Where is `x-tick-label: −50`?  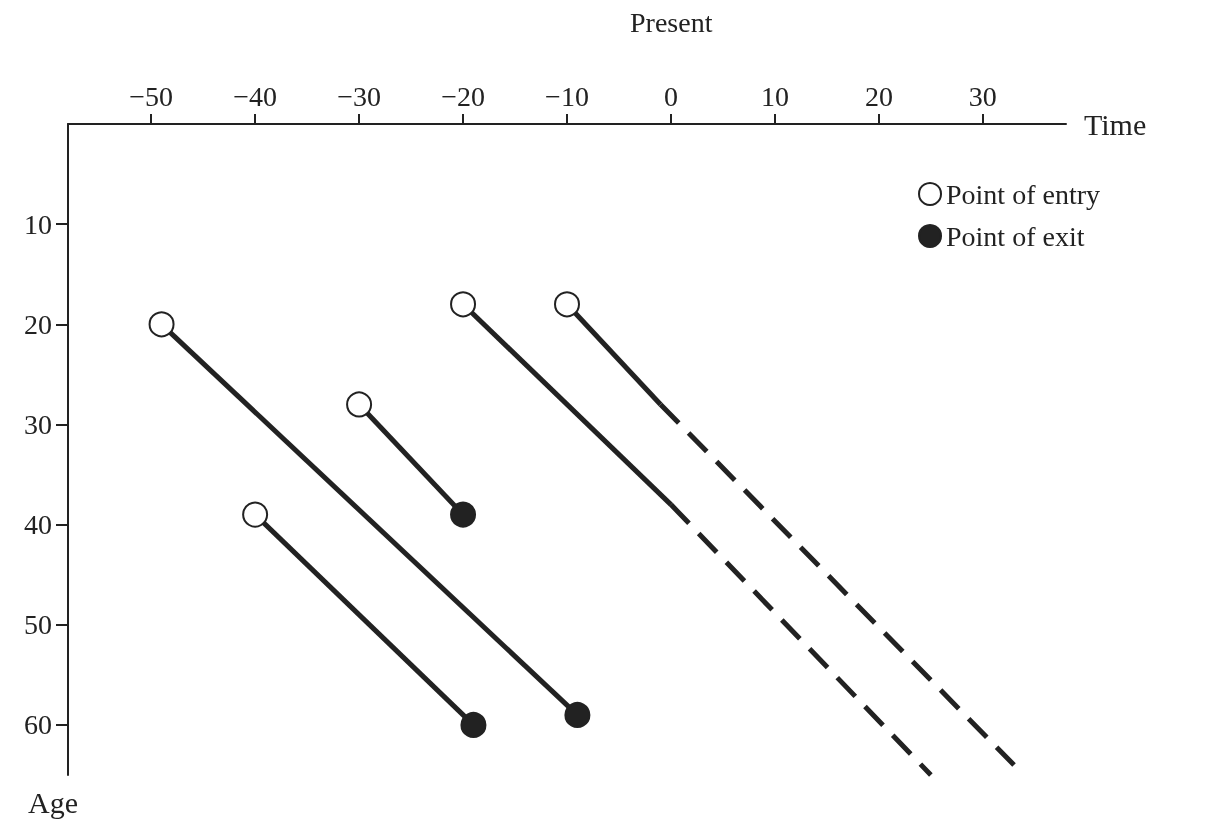
x-tick-label: −50 is located at coordinates (151, 96).